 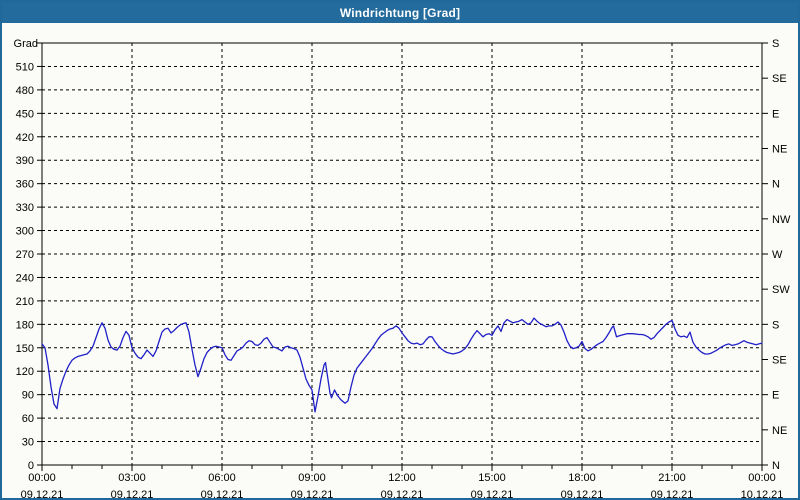 I want to click on svg-text: 390, so click(x=25, y=161).